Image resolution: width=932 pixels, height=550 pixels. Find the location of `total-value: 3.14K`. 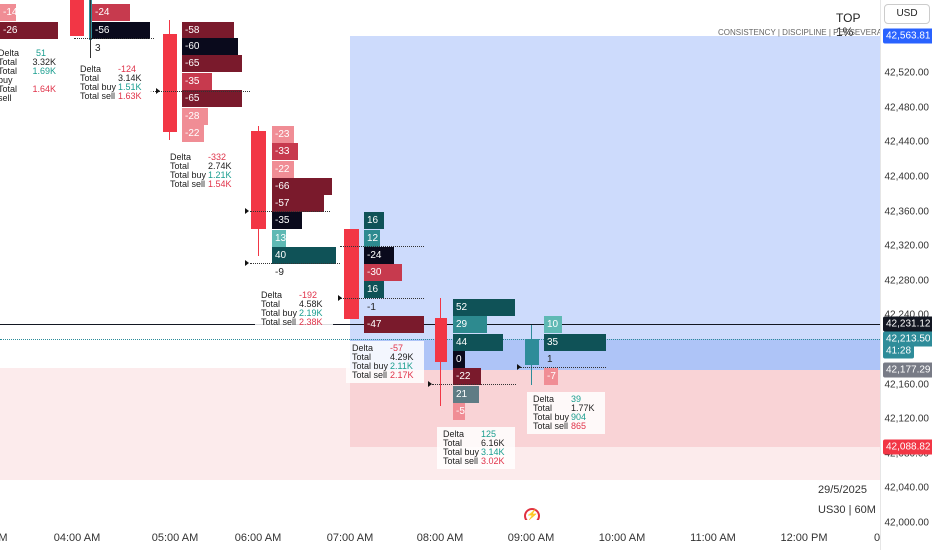

total-value: 3.14K is located at coordinates (130, 78).